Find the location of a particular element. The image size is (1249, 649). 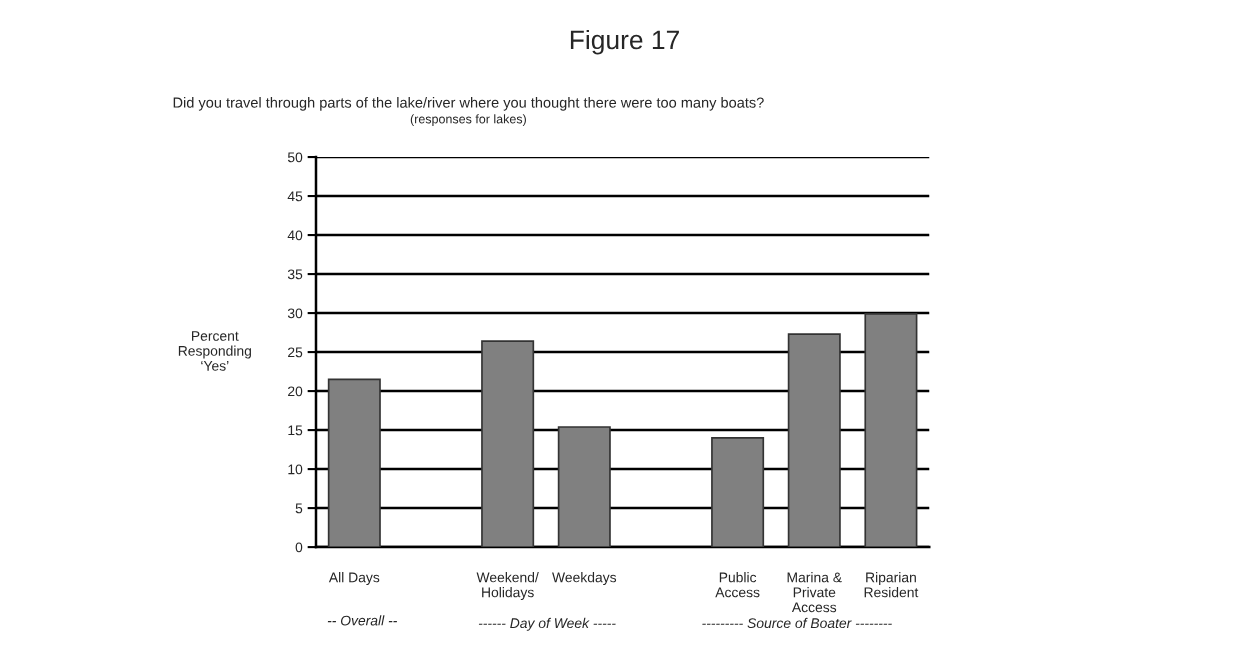

y-tick-label: 15 is located at coordinates (295, 430).